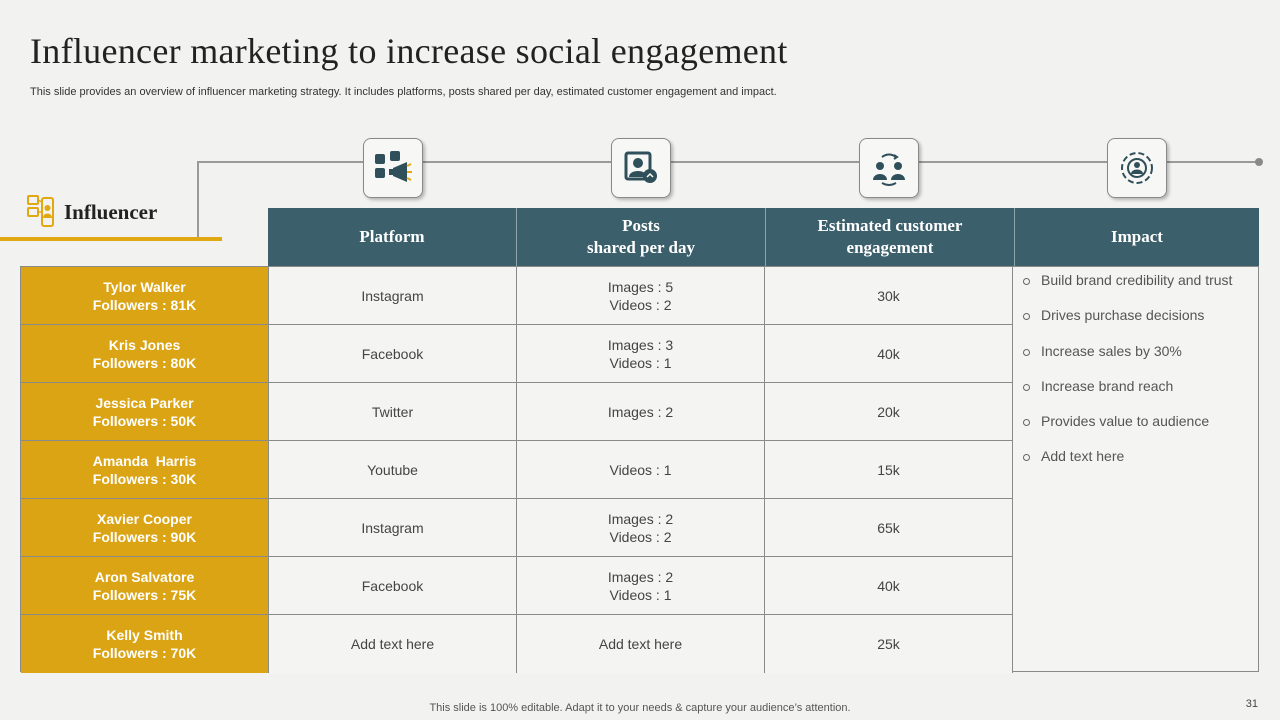 This screenshot has width=1280, height=720. I want to click on influencer-name-cell: Amanda Harris Followers : 30K, so click(145, 470).